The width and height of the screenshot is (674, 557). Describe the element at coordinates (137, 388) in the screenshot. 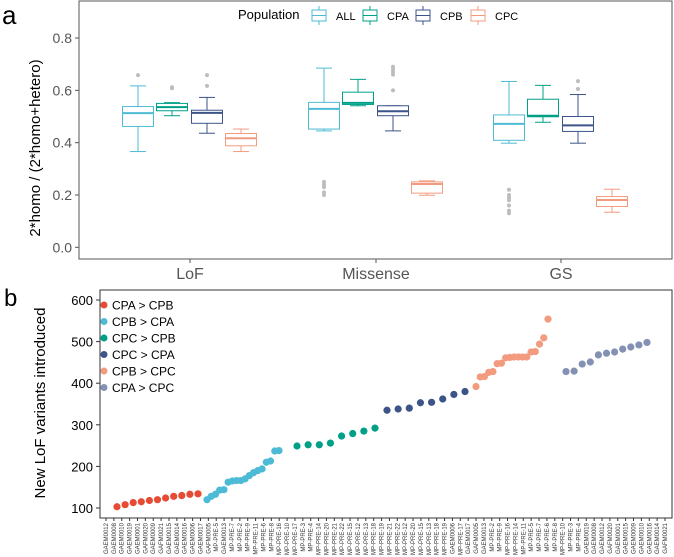

I see `legend-item-5: CPA > CPC` at that location.